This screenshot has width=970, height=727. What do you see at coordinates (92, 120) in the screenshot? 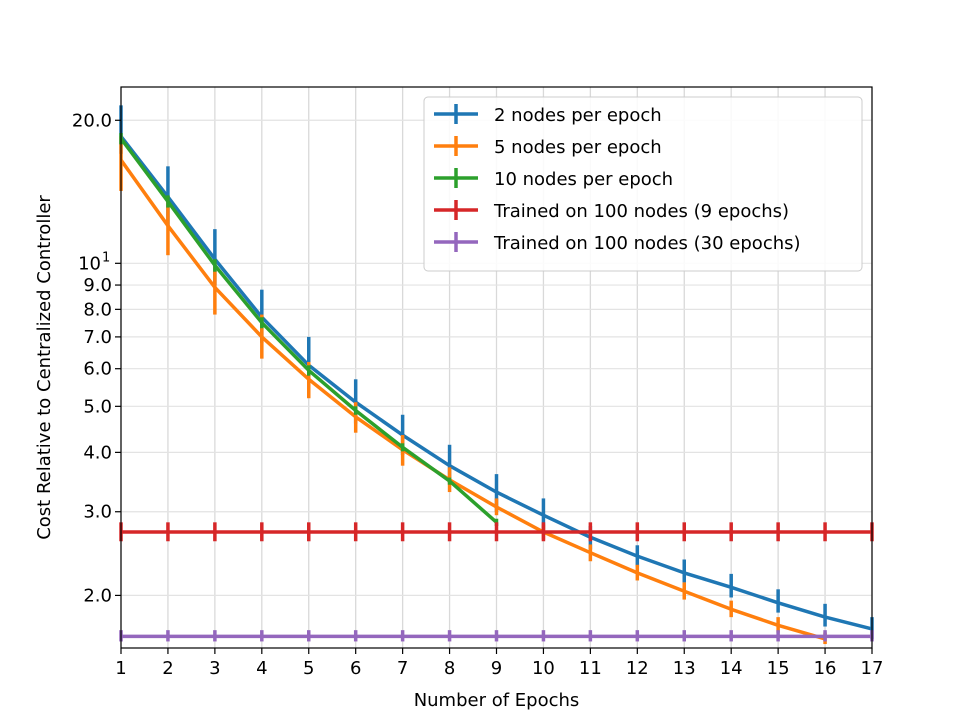
I see `y-tick-label: 20.0` at bounding box center [92, 120].